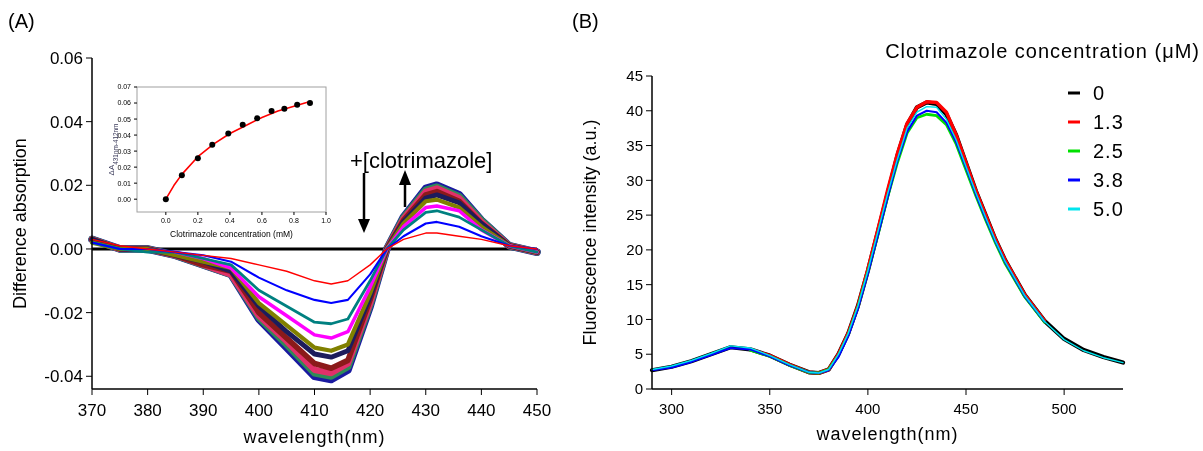 The height and width of the screenshot is (451, 1203). What do you see at coordinates (1108, 151) in the screenshot?
I see `legend-label: 2.5` at bounding box center [1108, 151].